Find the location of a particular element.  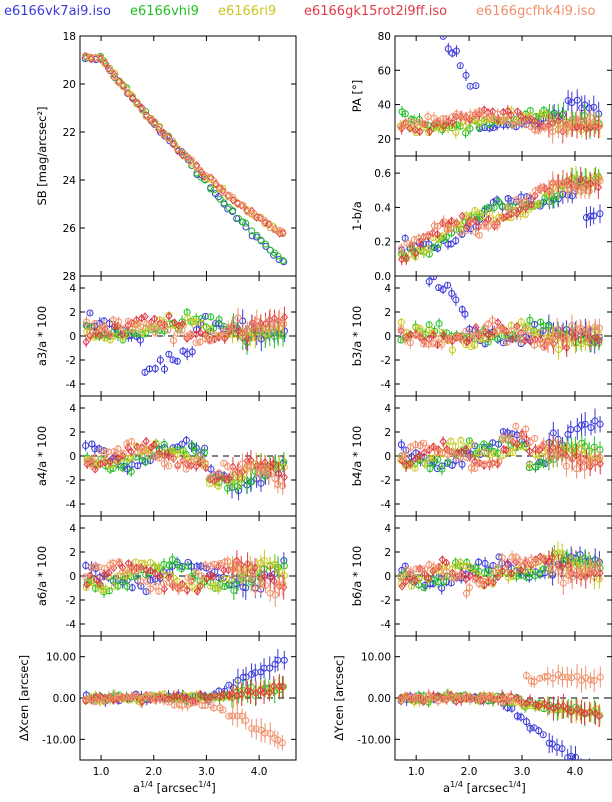

y-tick-label: -2 is located at coordinates (71, 601).